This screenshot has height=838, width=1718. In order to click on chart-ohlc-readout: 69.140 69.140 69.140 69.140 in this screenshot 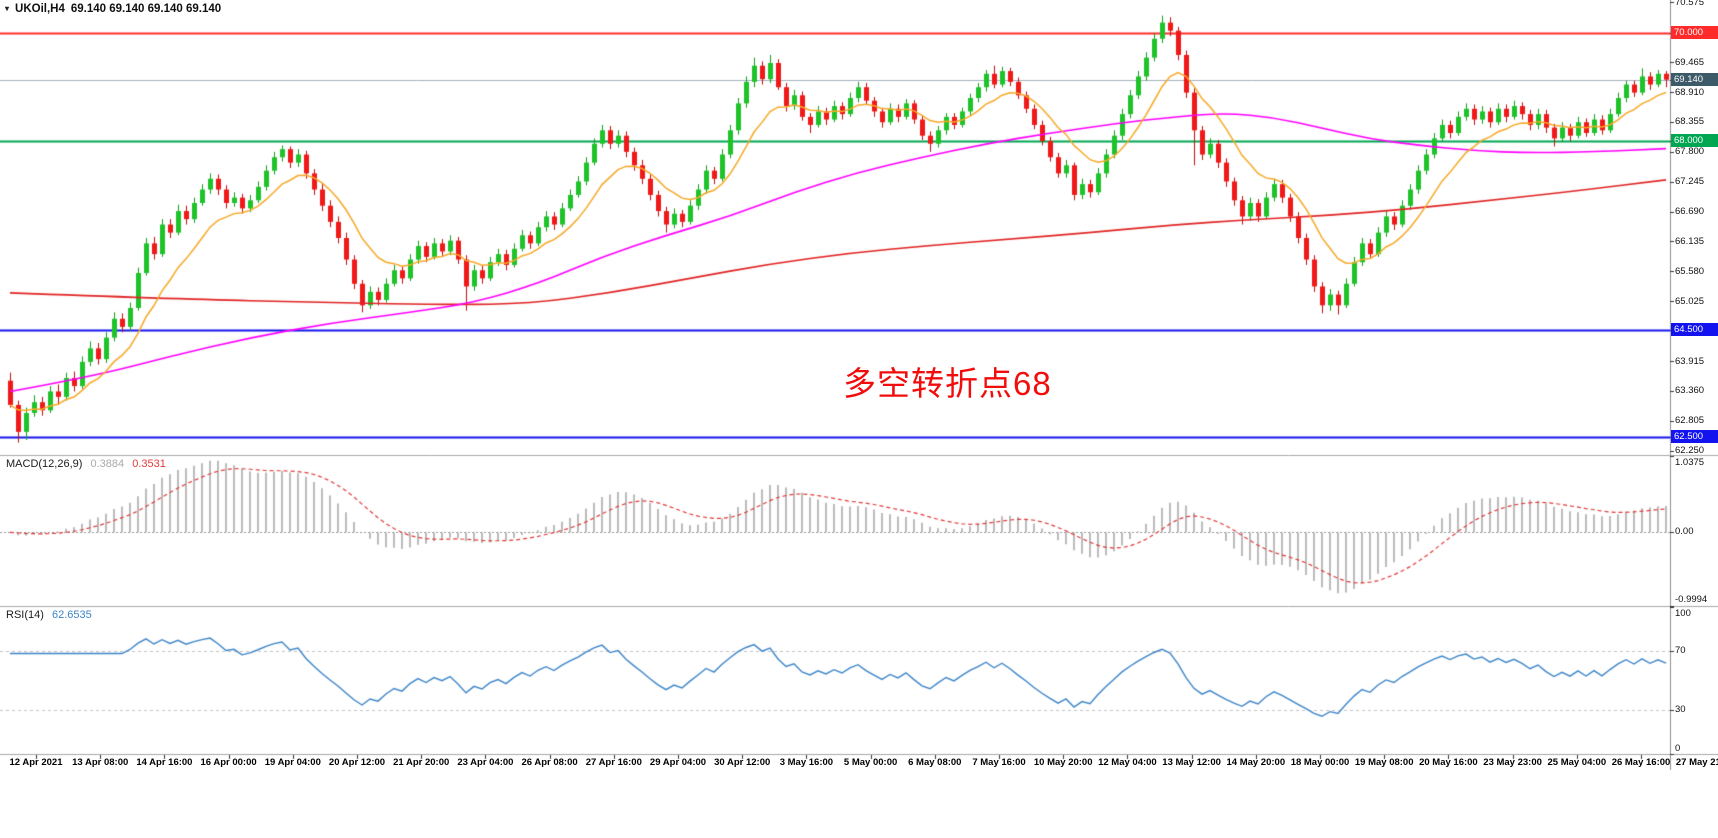, I will do `click(146, 9)`.